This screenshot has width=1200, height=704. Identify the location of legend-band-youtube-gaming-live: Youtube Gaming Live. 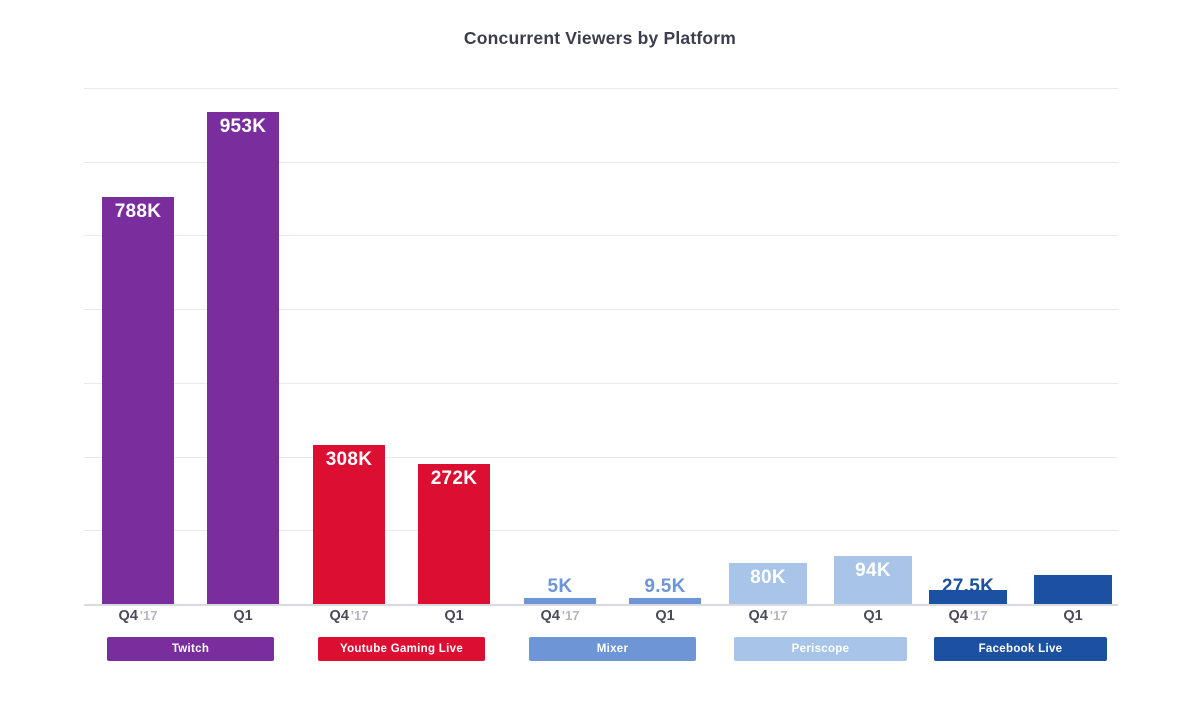
(401, 649).